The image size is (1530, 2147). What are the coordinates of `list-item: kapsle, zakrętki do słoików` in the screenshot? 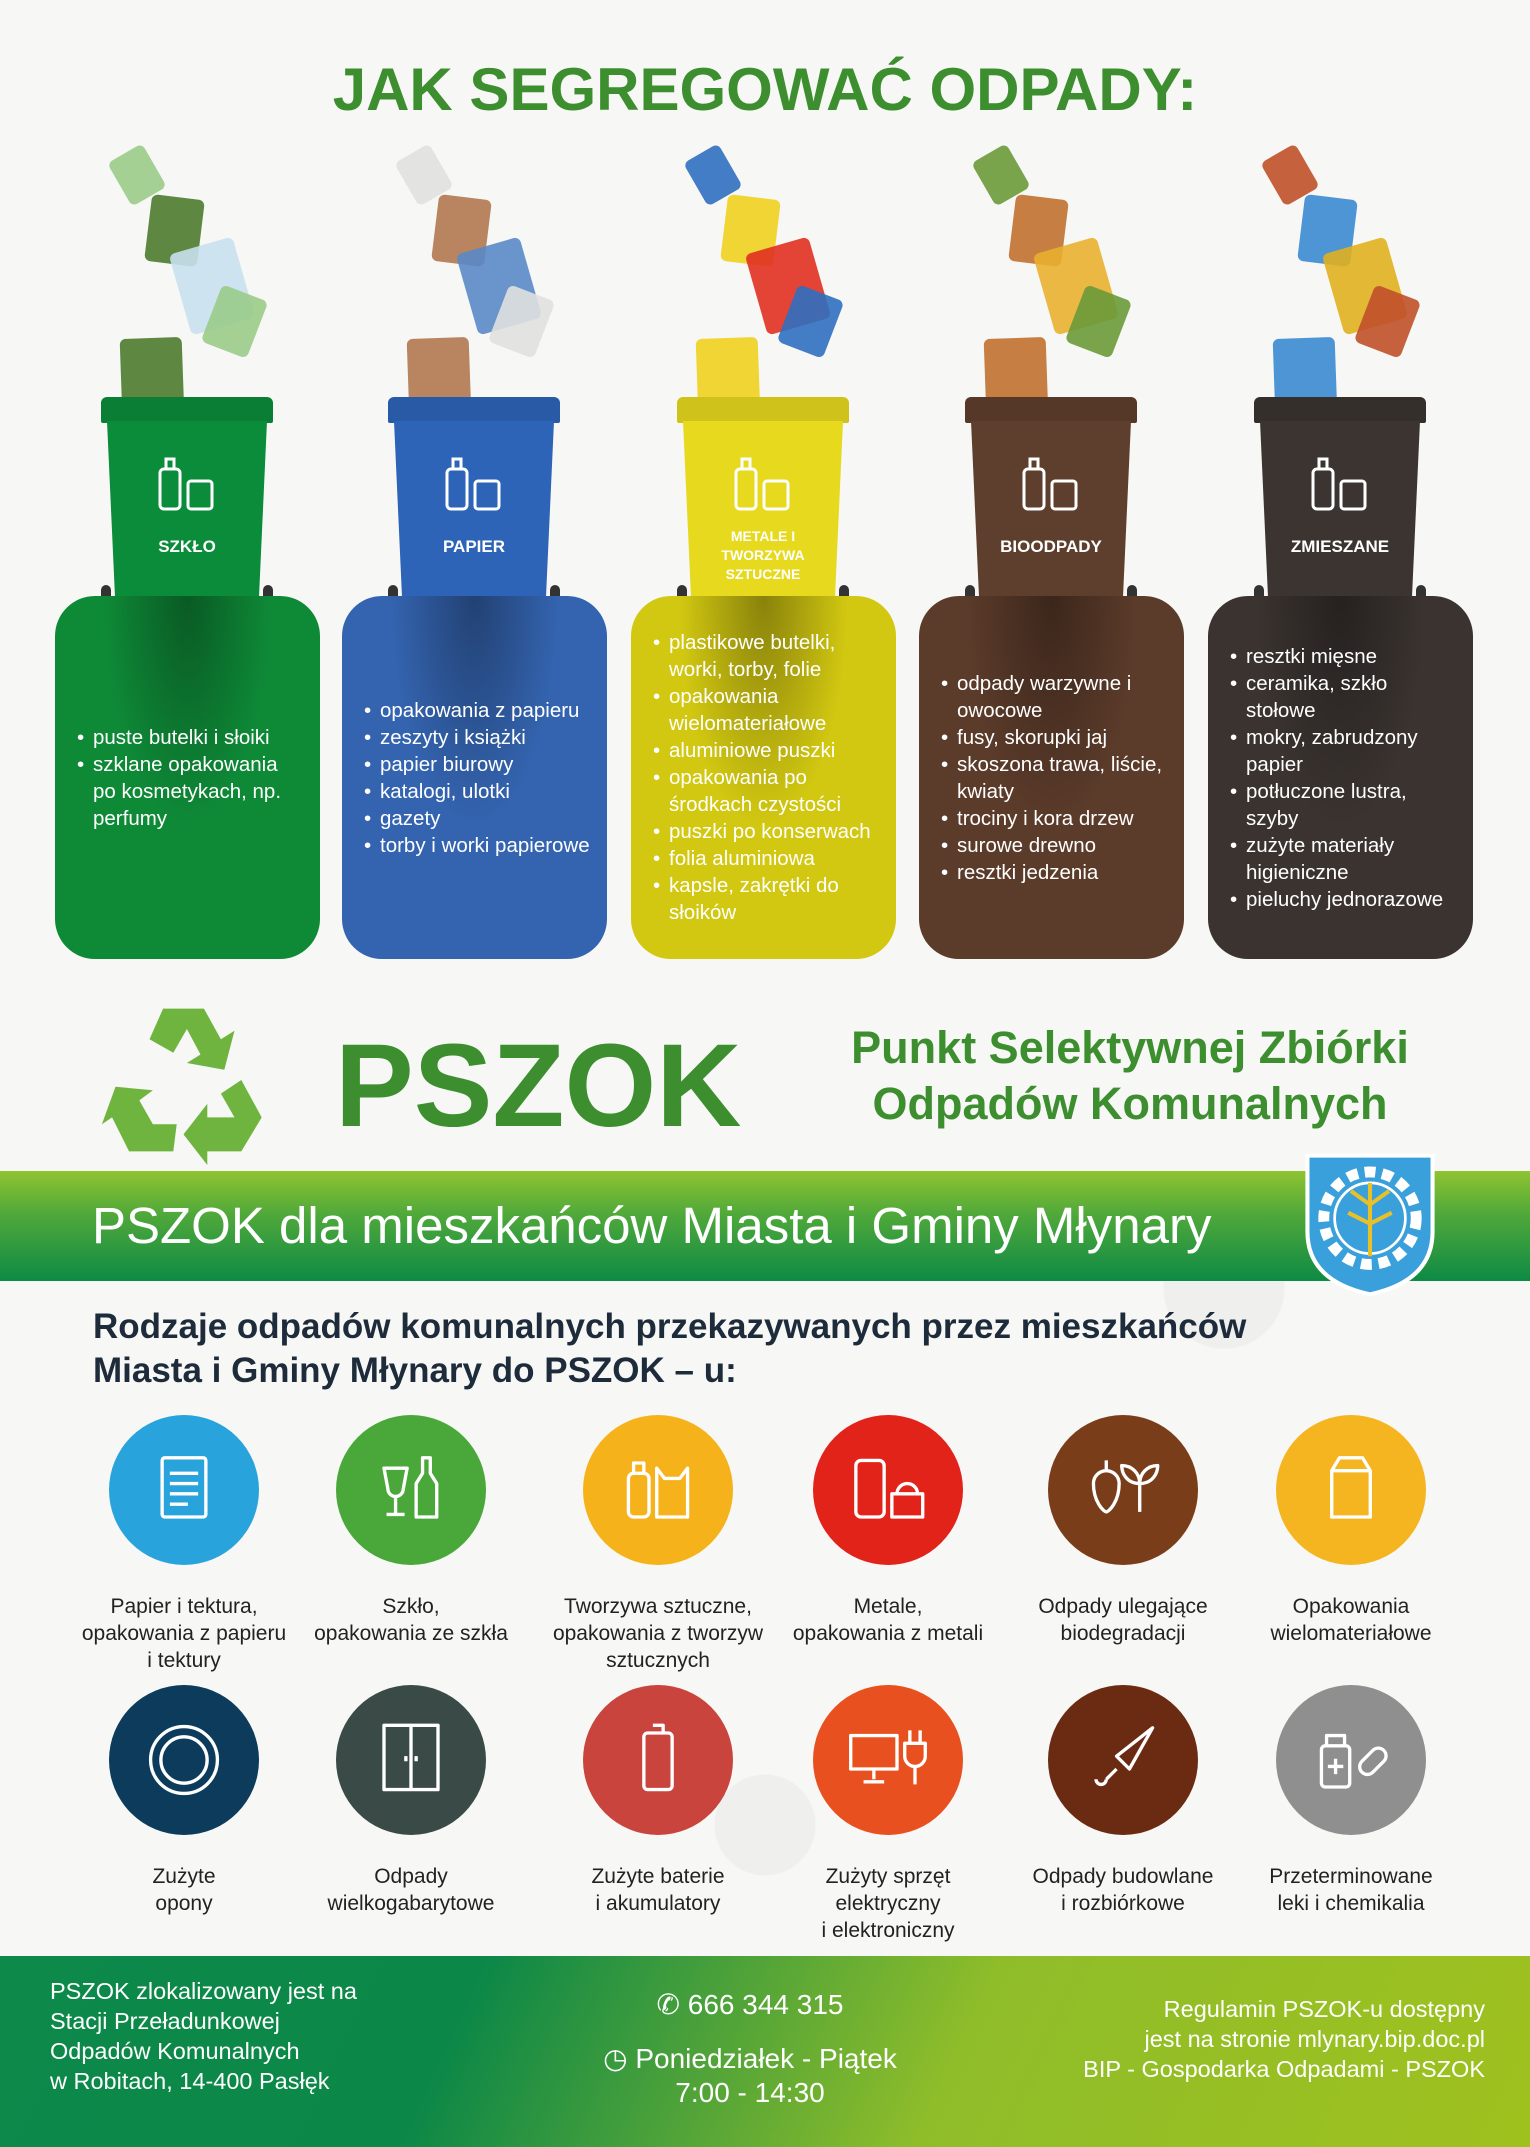 It's located at (767, 899).